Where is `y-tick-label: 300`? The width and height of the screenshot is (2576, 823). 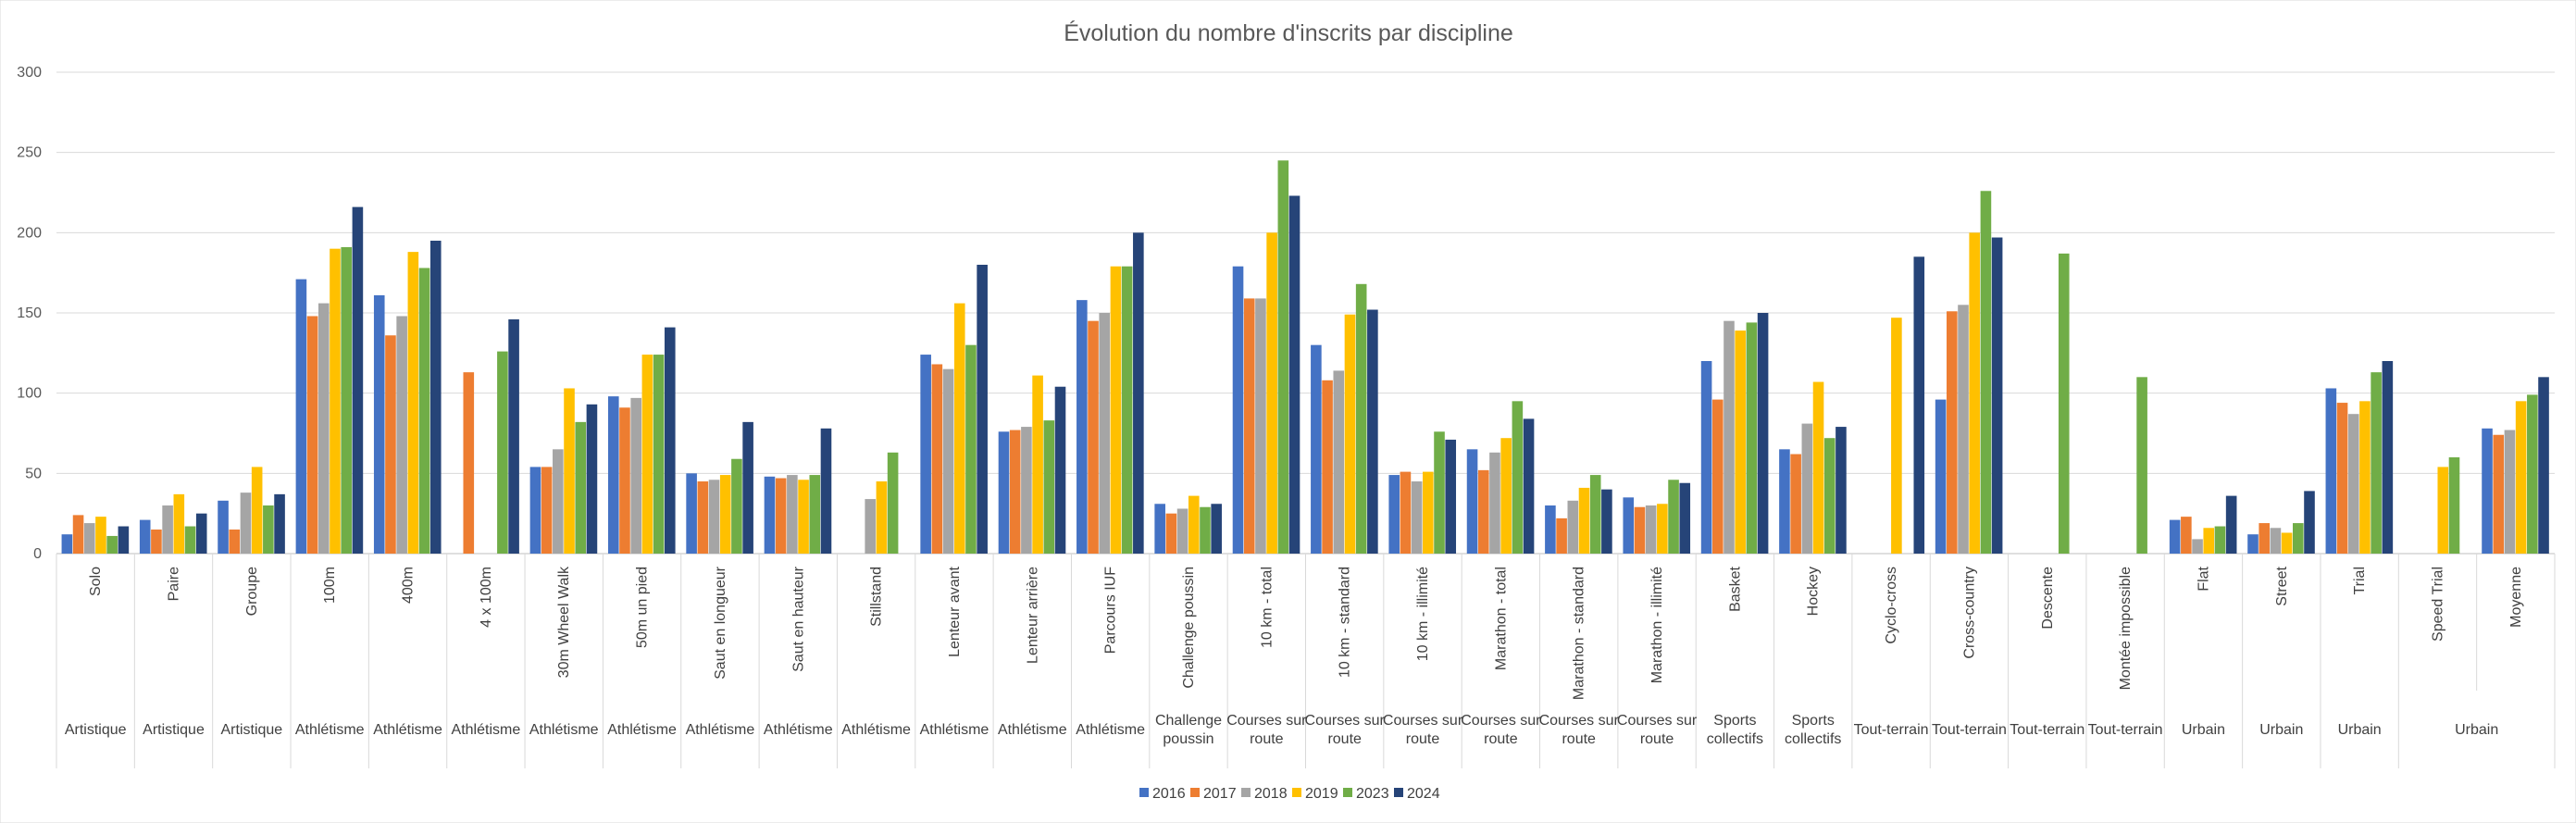 y-tick-label: 300 is located at coordinates (29, 73).